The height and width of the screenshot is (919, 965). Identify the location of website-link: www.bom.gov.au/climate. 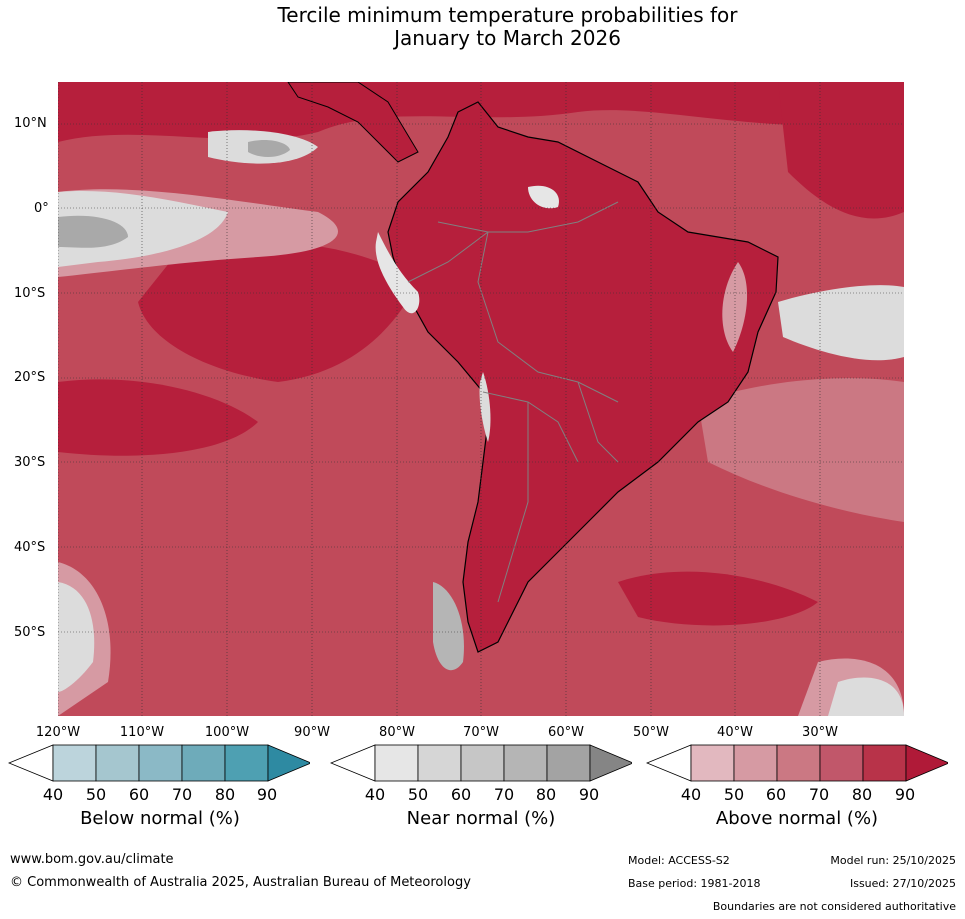
(92, 859).